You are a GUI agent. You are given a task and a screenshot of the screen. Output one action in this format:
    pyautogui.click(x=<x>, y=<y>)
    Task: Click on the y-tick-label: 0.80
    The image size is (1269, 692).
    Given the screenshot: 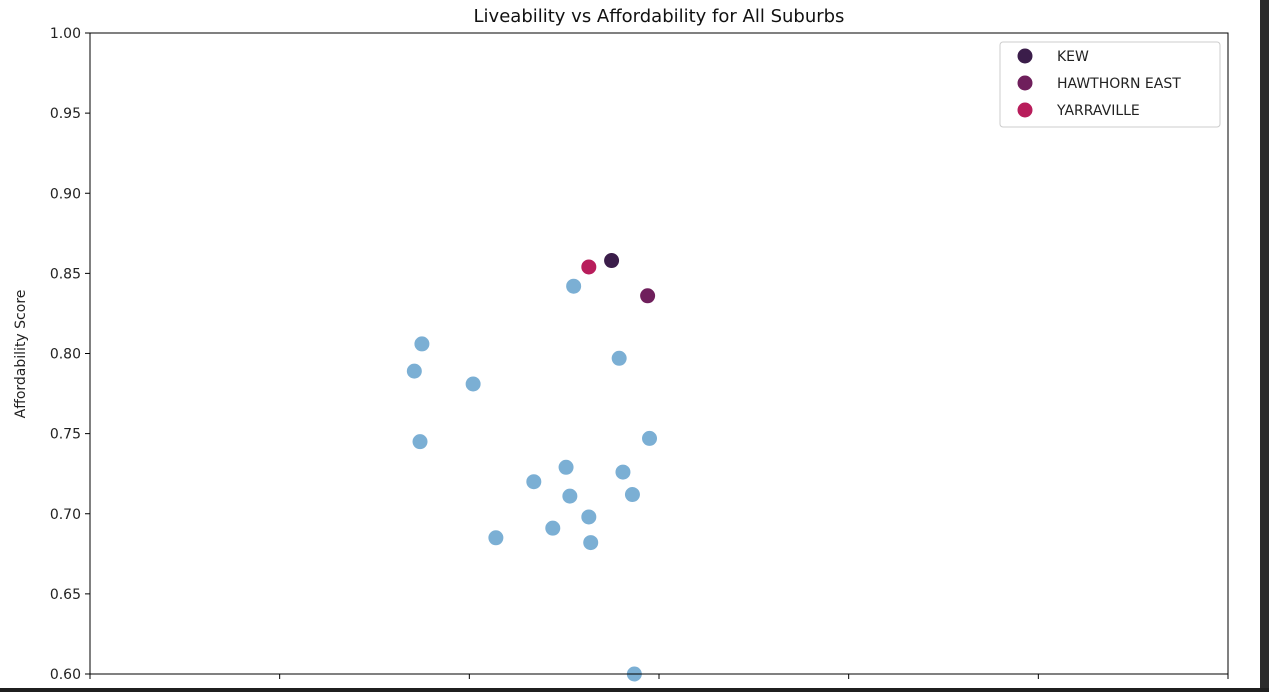 What is the action you would take?
    pyautogui.click(x=65, y=355)
    